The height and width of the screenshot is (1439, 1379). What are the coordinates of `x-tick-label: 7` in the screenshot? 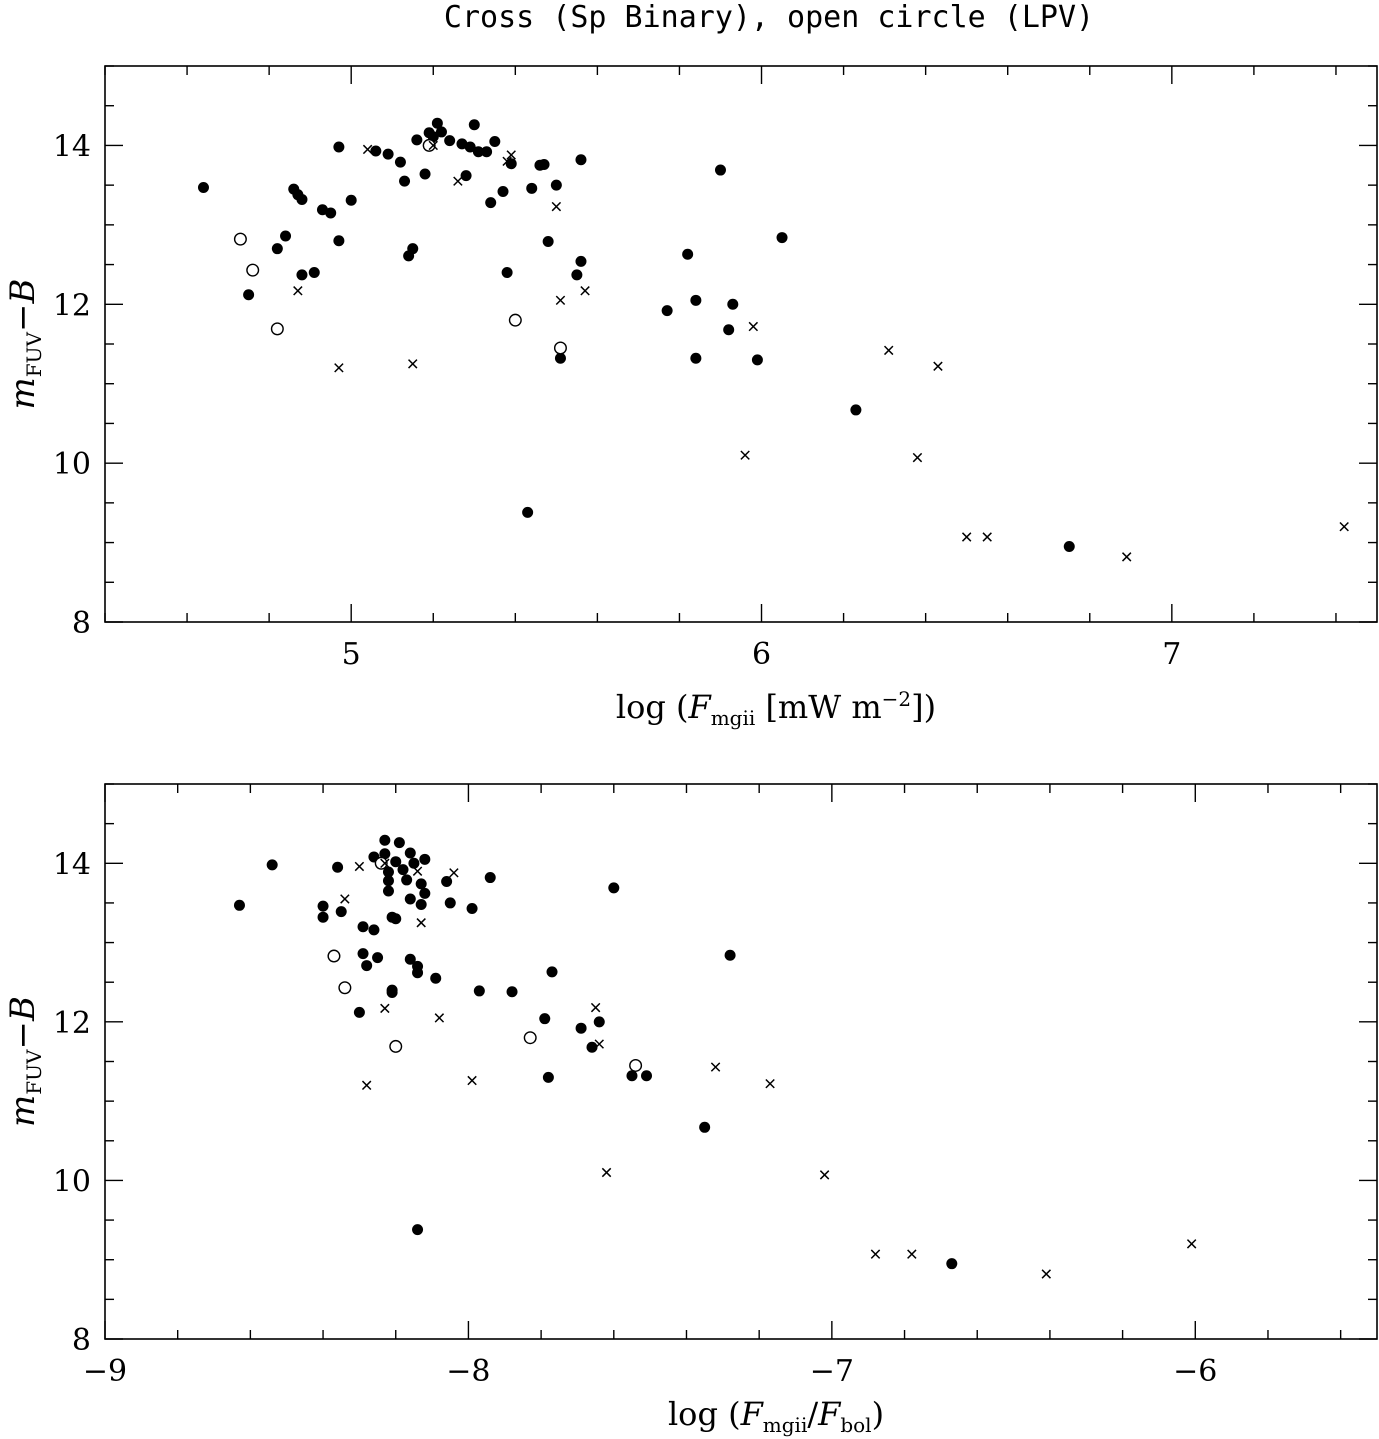 It's located at (1171, 654).